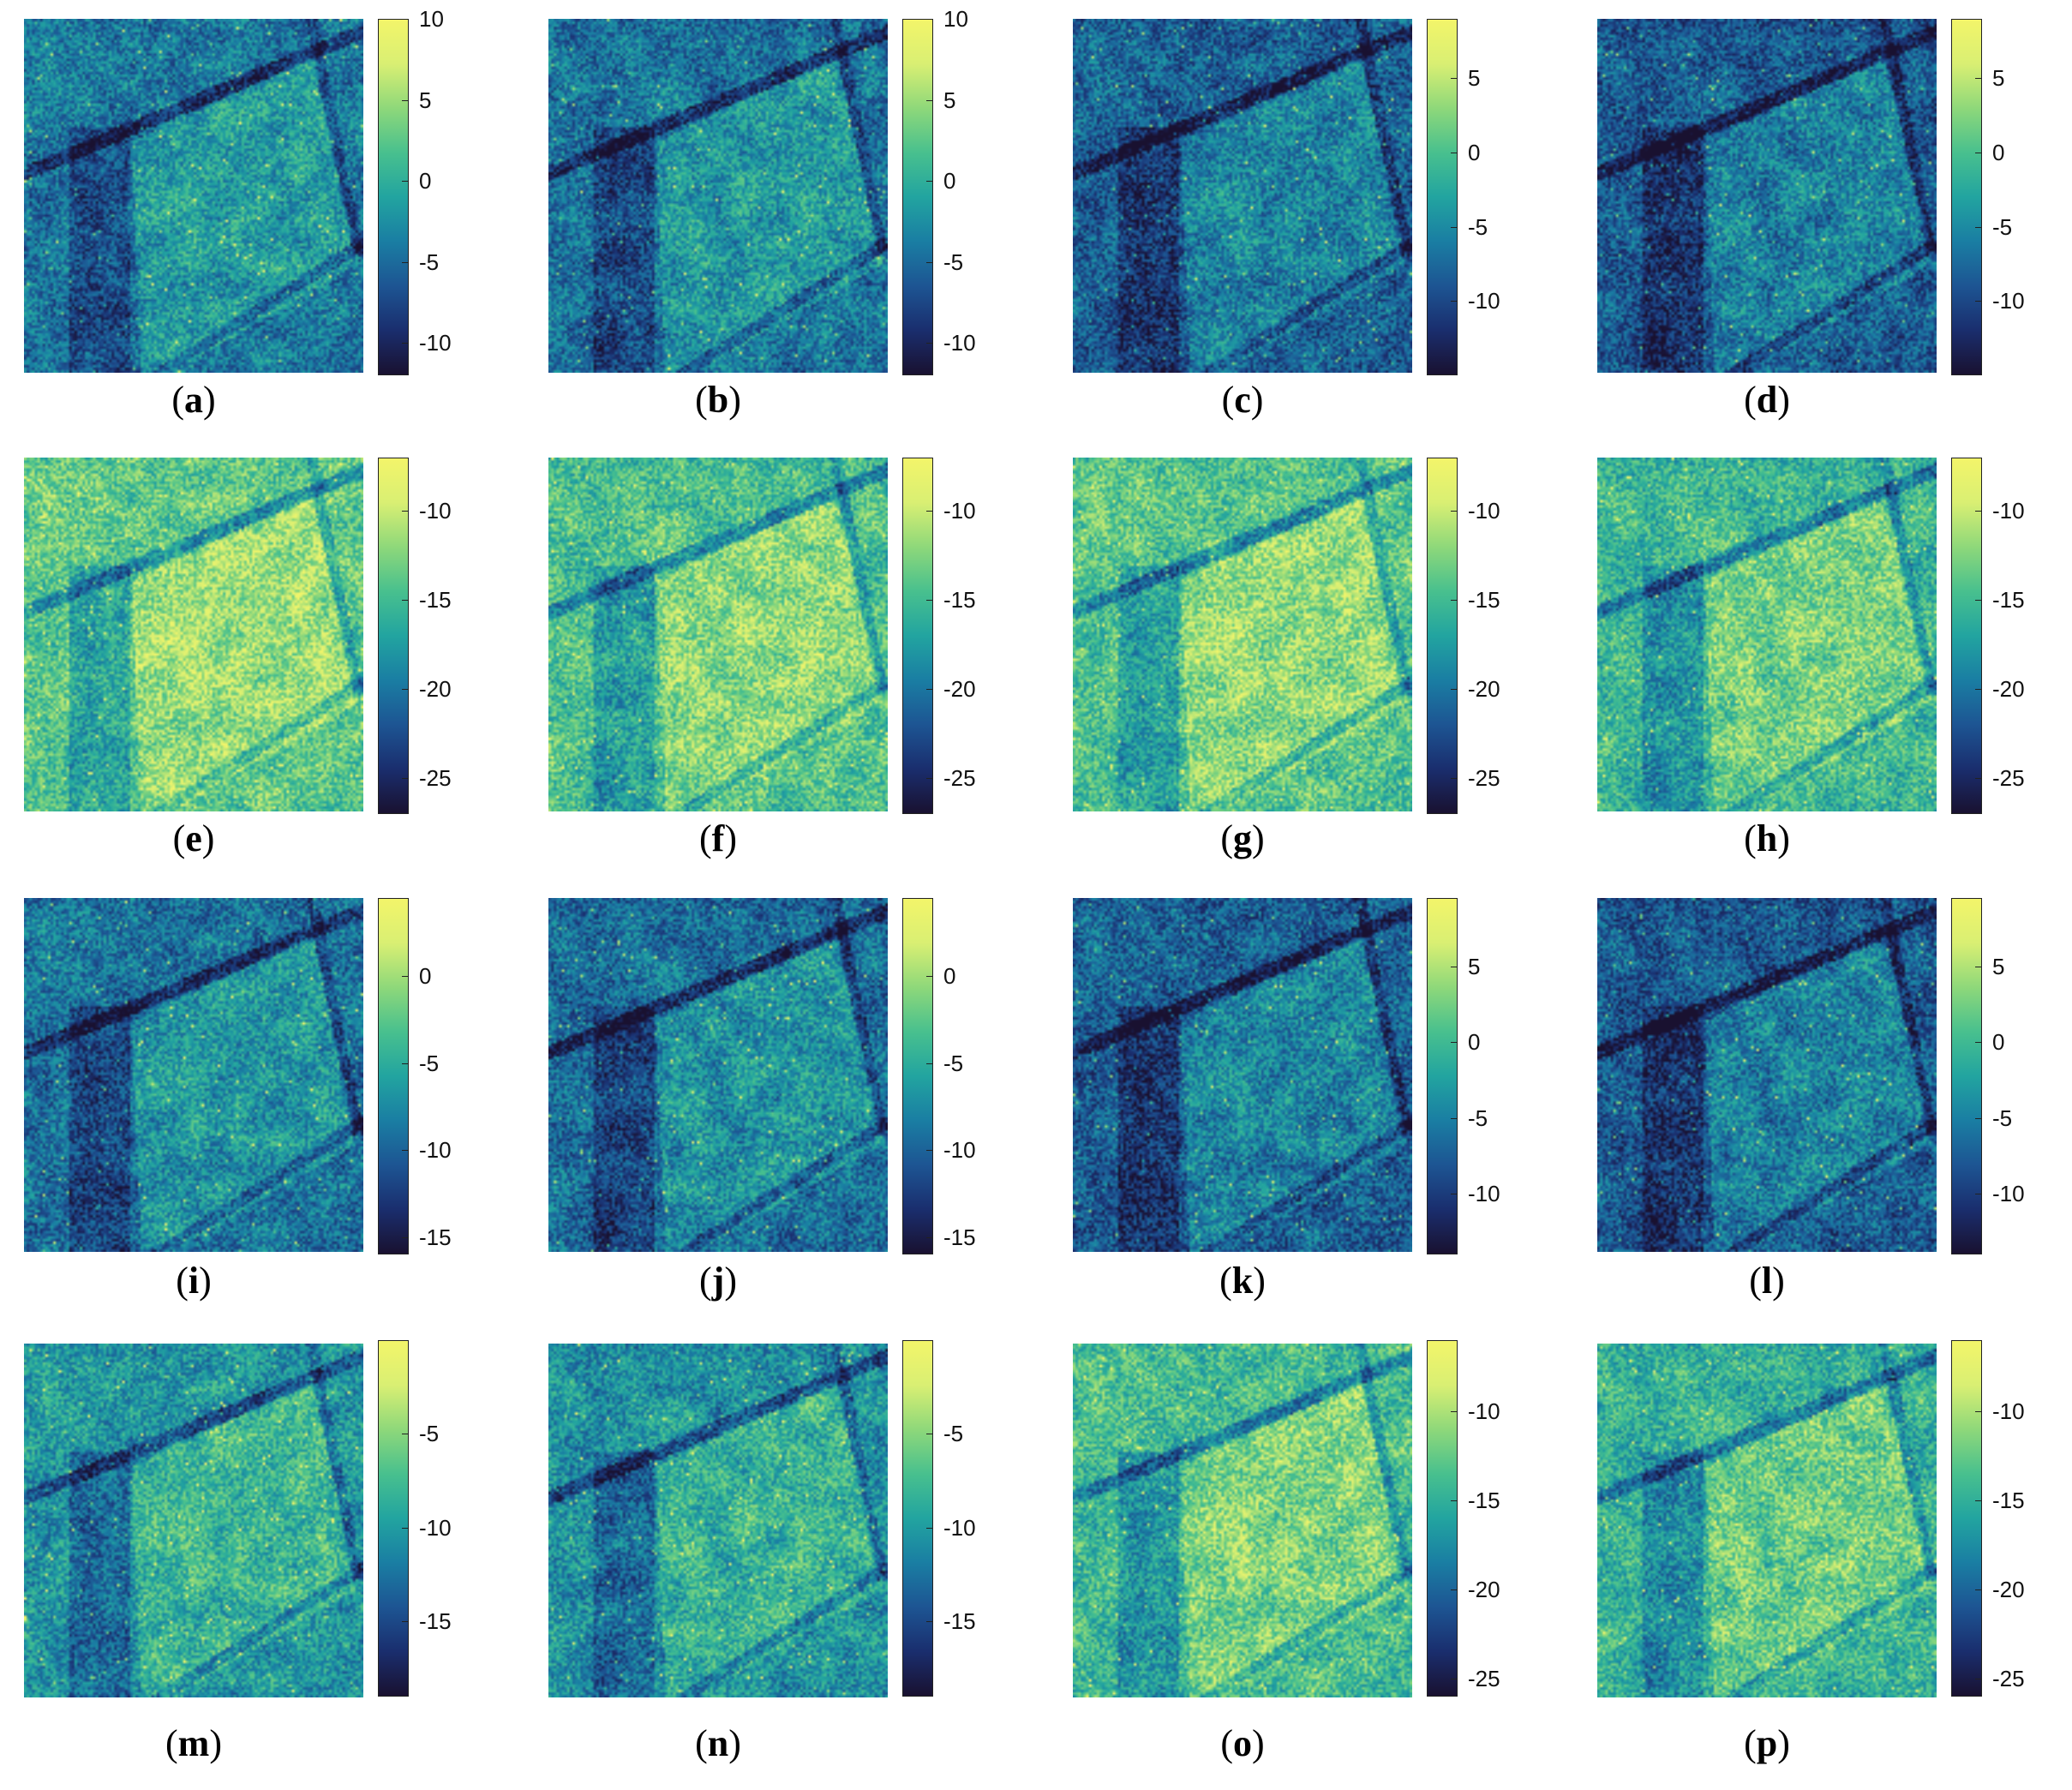  Describe the element at coordinates (1242, 1281) in the screenshot. I see `panel-caption-k: (k)` at that location.